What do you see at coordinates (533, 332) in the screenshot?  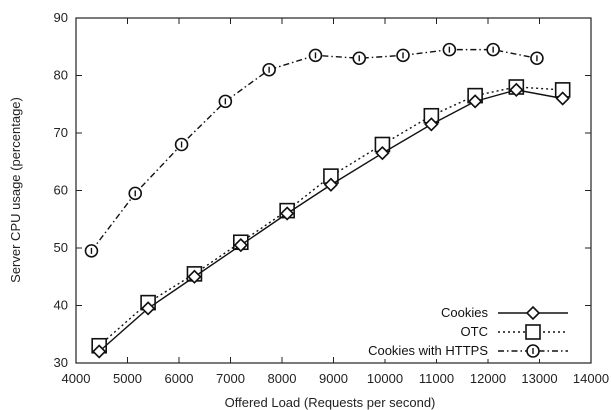 I see `legend-marker-square` at bounding box center [533, 332].